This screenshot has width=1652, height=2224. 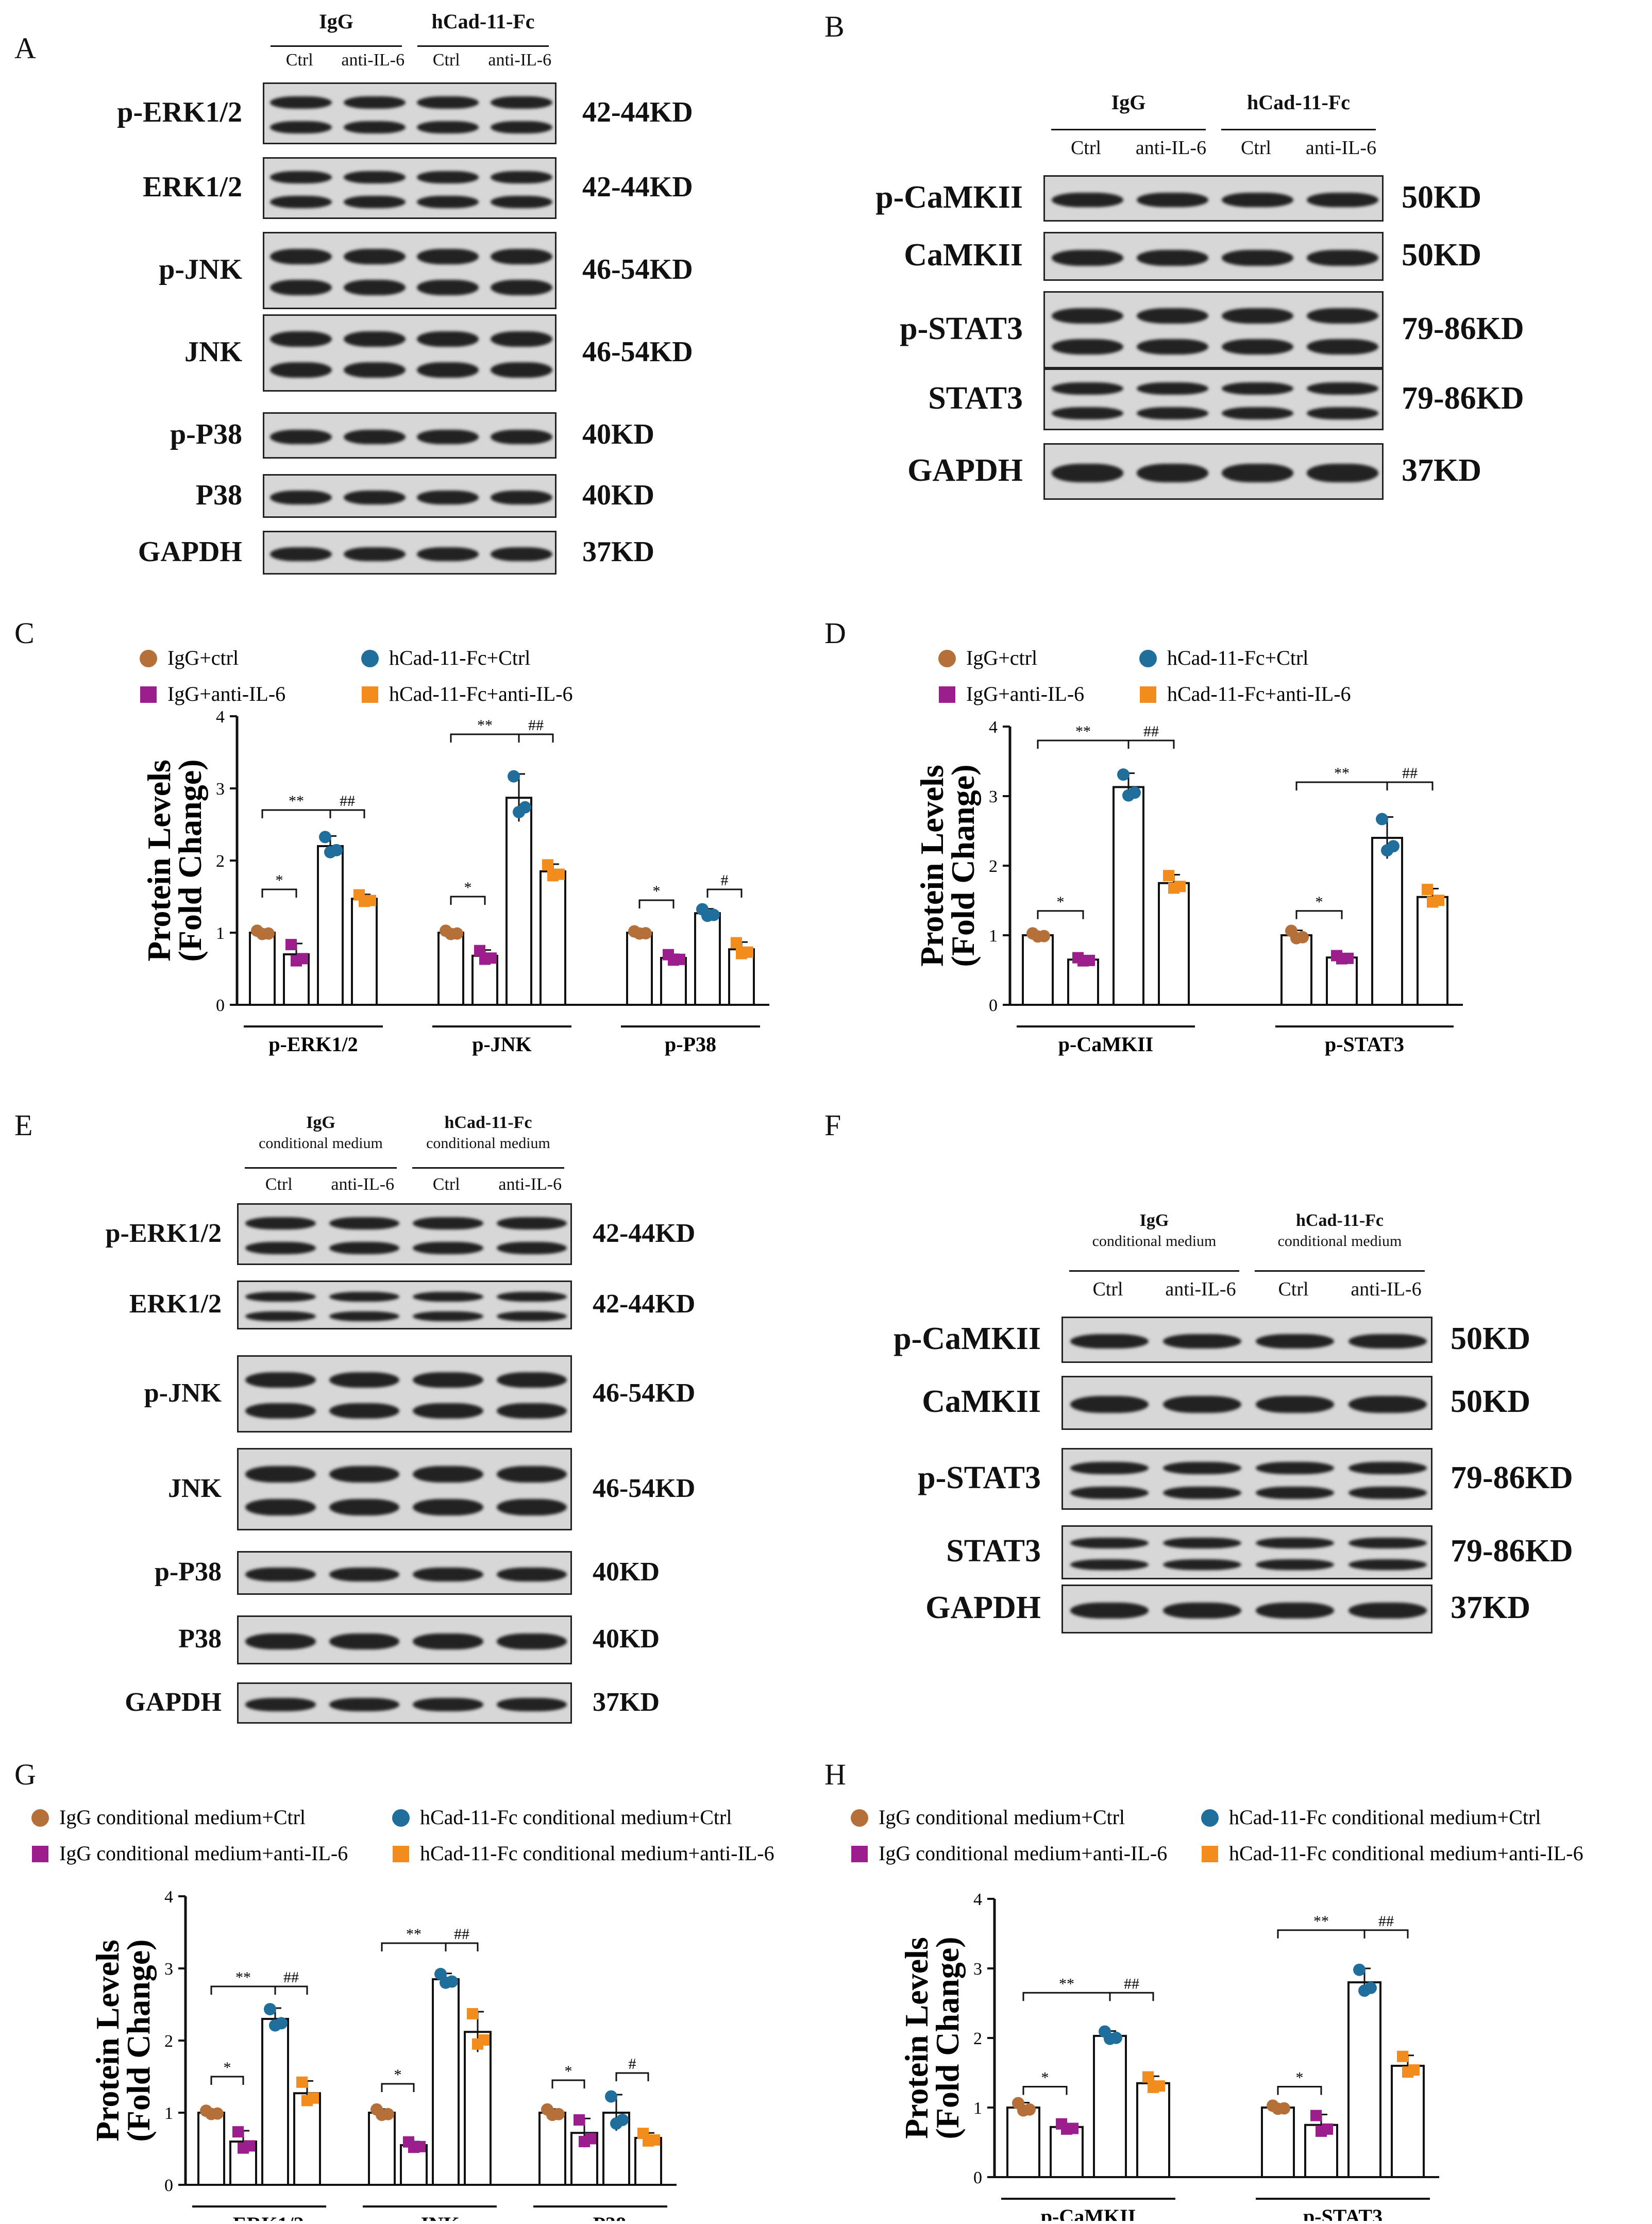 I want to click on group-header-hcad: hCad-11-Fc, so click(x=483, y=21).